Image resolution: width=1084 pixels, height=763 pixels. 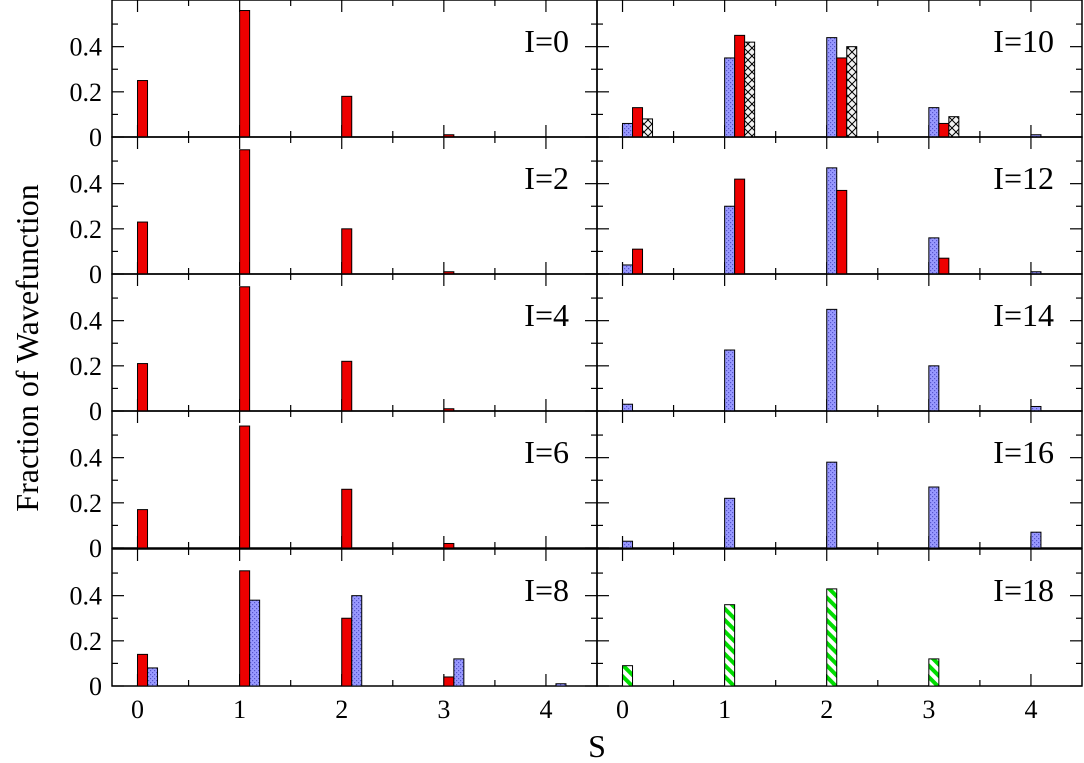 I want to click on panel-I=6: 0 0.2 0.4 I=6, so click(x=334, y=486).